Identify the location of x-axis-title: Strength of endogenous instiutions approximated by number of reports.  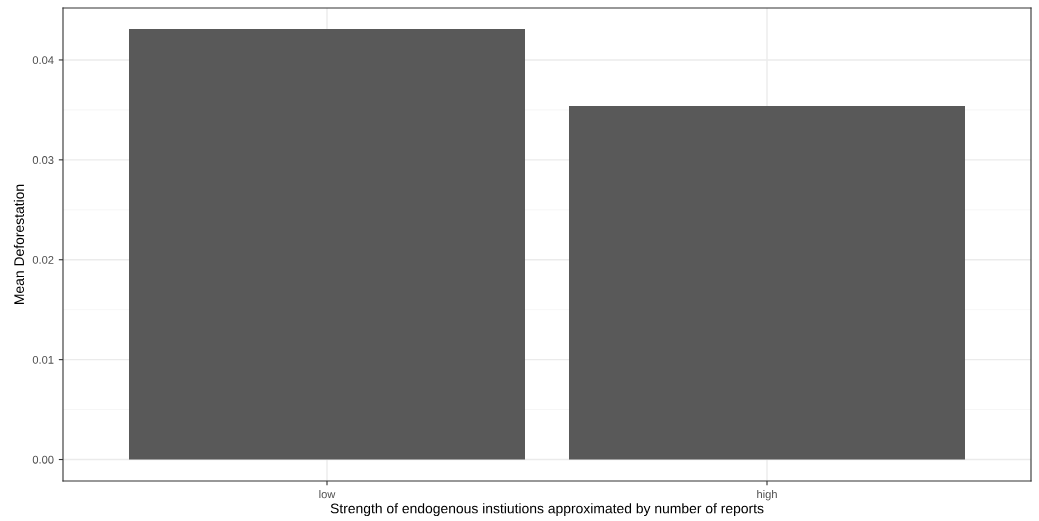
(547, 510).